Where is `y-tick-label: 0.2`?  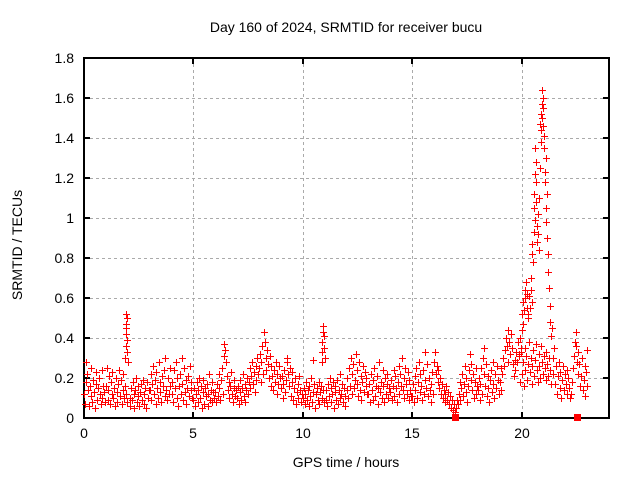 y-tick-label: 0.2 is located at coordinates (65, 378).